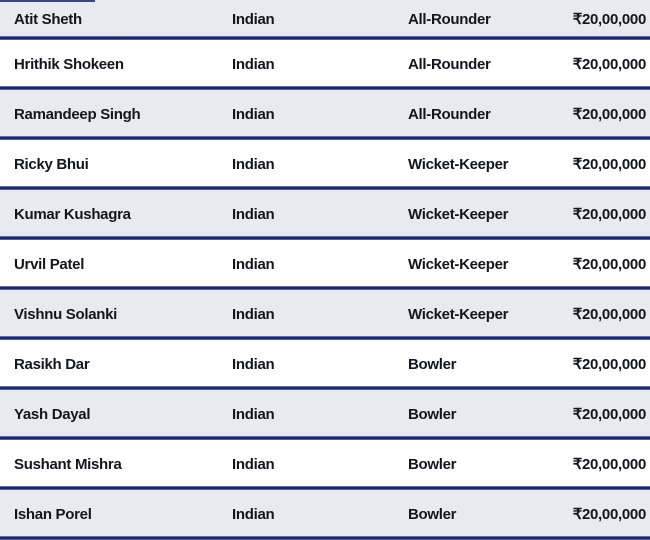  I want to click on table-row: Yash Dayal Indian Bowler ₹20,00,000, so click(325, 415).